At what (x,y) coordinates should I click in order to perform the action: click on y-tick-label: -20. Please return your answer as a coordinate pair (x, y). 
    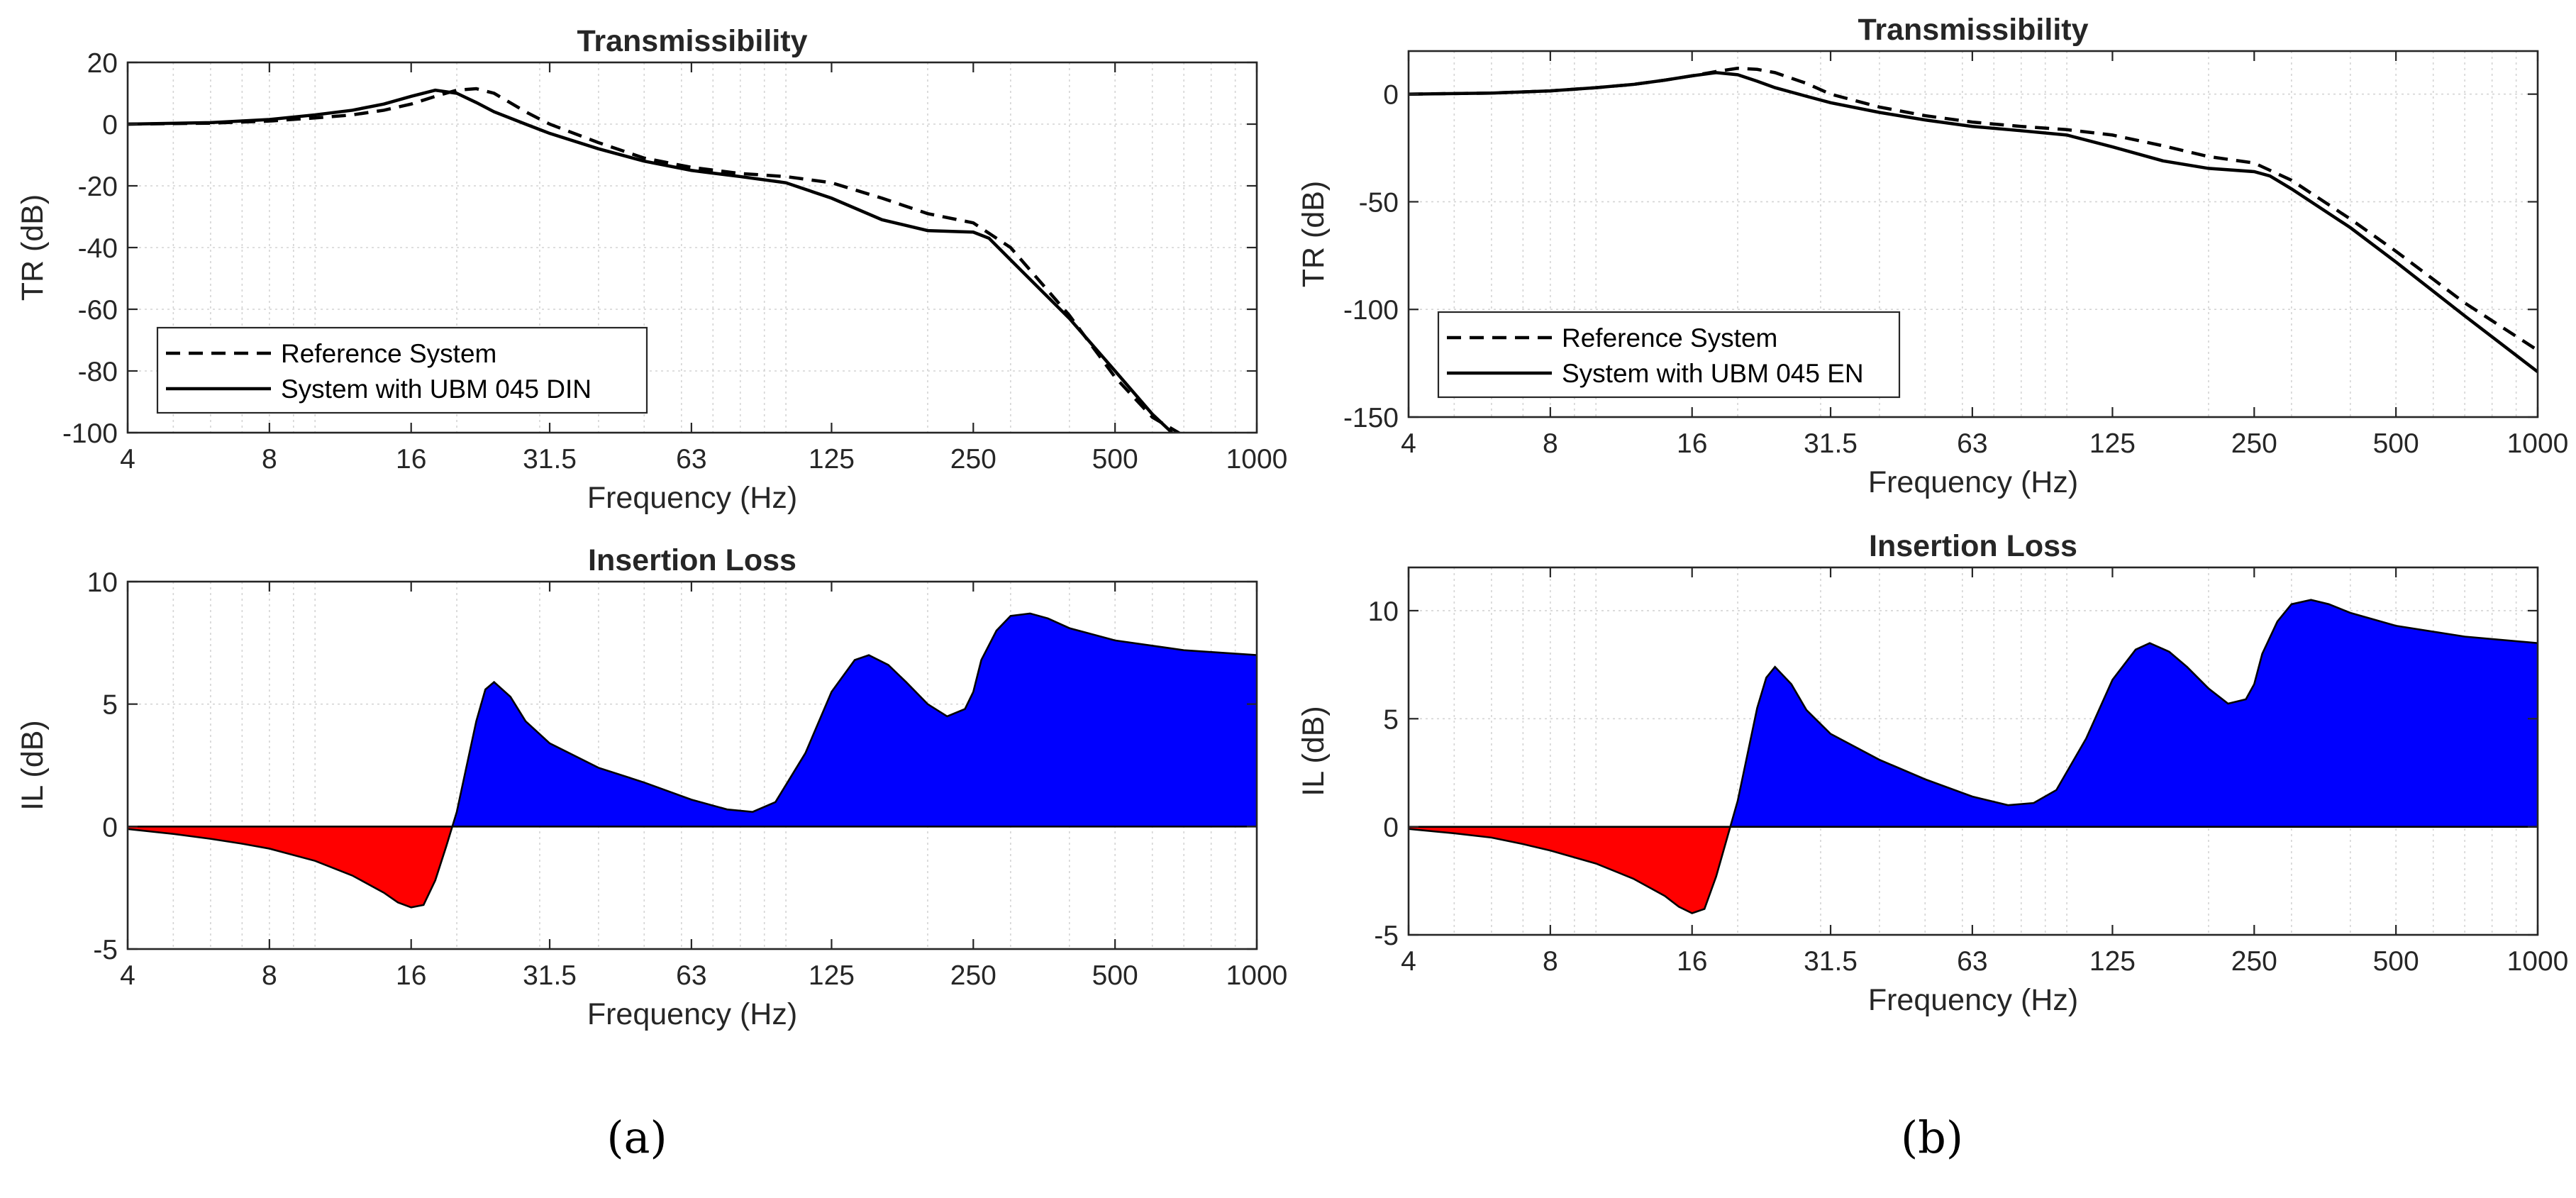
    Looking at the image, I should click on (98, 187).